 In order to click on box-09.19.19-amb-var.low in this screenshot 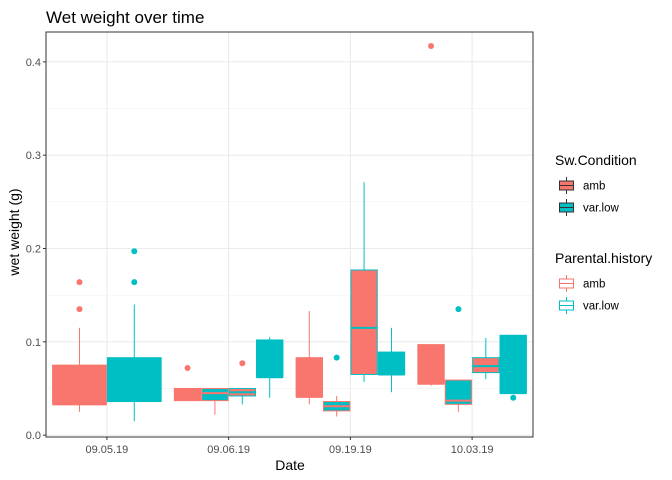, I will do `click(364, 282)`.